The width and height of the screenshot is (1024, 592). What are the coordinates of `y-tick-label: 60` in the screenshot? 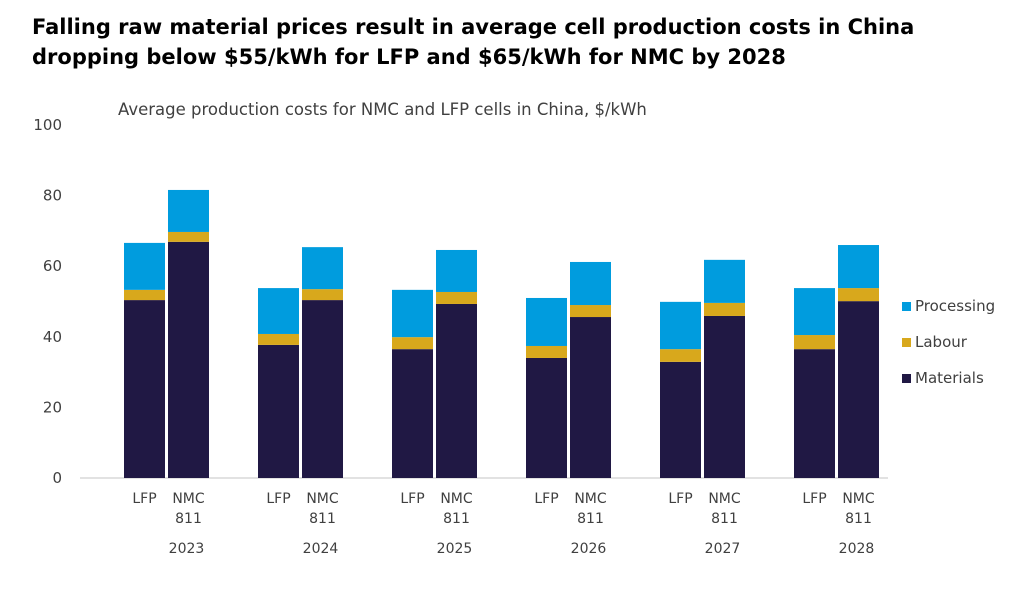 It's located at (52, 266).